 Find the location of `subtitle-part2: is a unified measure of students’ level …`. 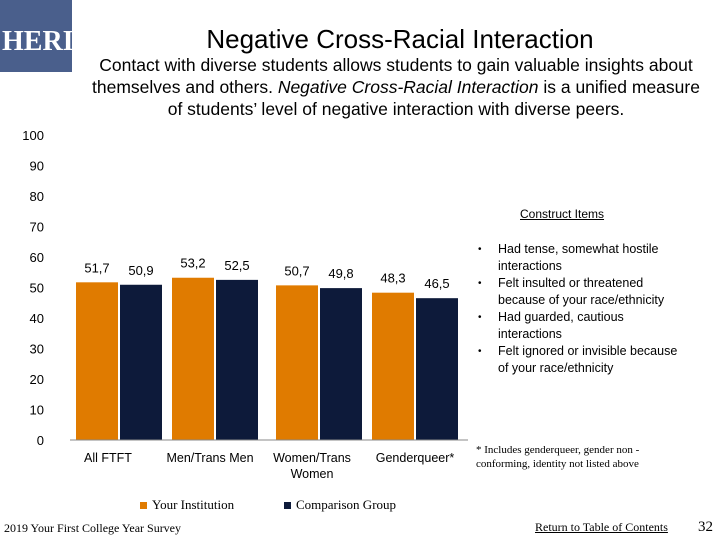

subtitle-part2: is a unified measure of students’ level … is located at coordinates (433, 98).